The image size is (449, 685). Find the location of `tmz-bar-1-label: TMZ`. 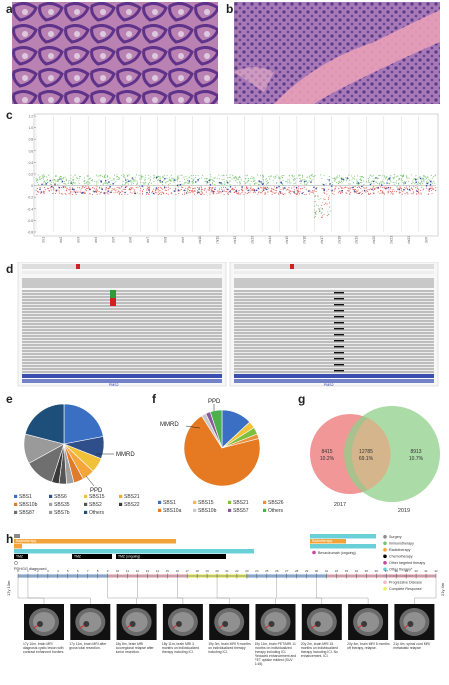

tmz-bar-1-label: TMZ is located at coordinates (19, 557).